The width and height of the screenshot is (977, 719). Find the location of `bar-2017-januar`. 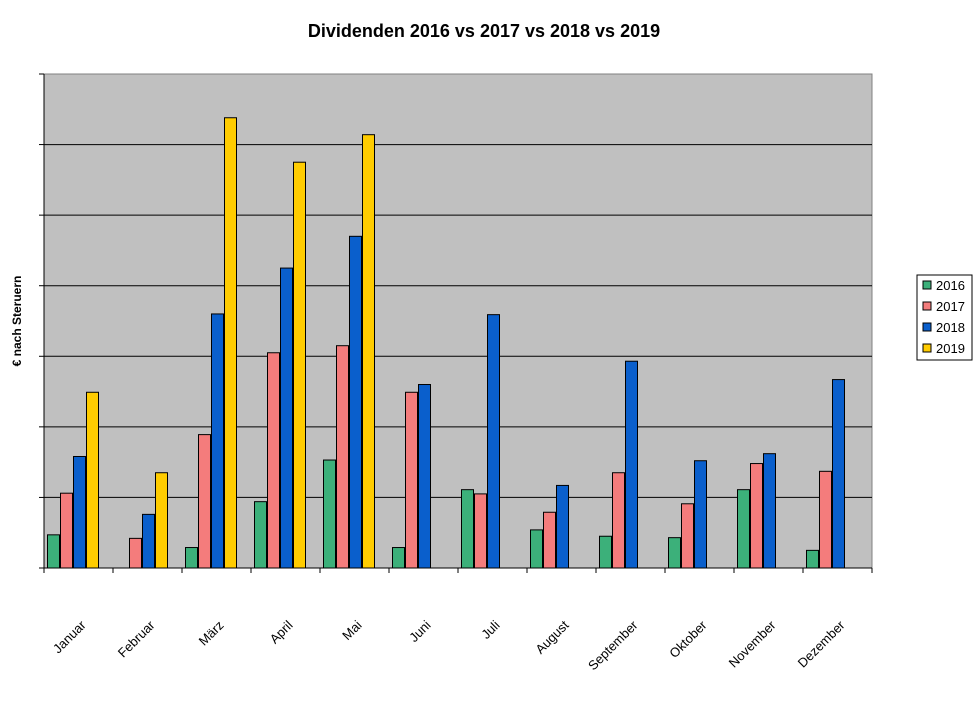

bar-2017-januar is located at coordinates (66, 530).